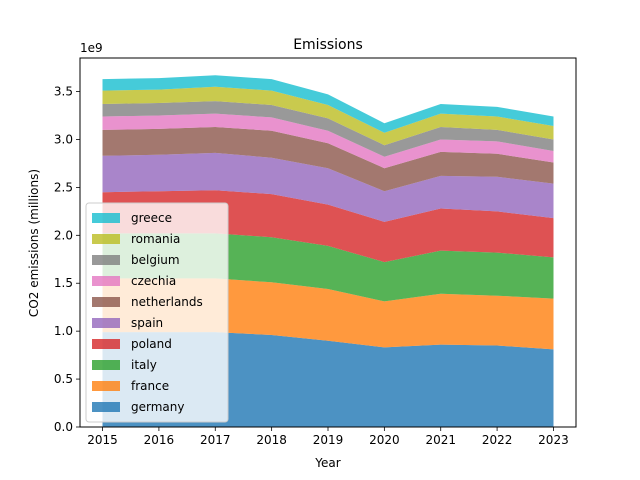 This screenshot has height=480, width=640. I want to click on x-tick-label: 2015, so click(102, 440).